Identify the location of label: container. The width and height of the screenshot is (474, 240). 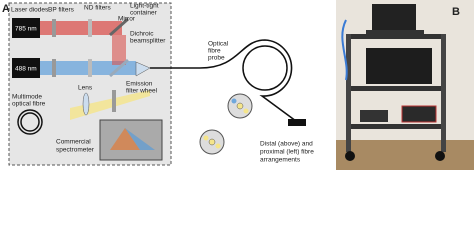
(144, 13).